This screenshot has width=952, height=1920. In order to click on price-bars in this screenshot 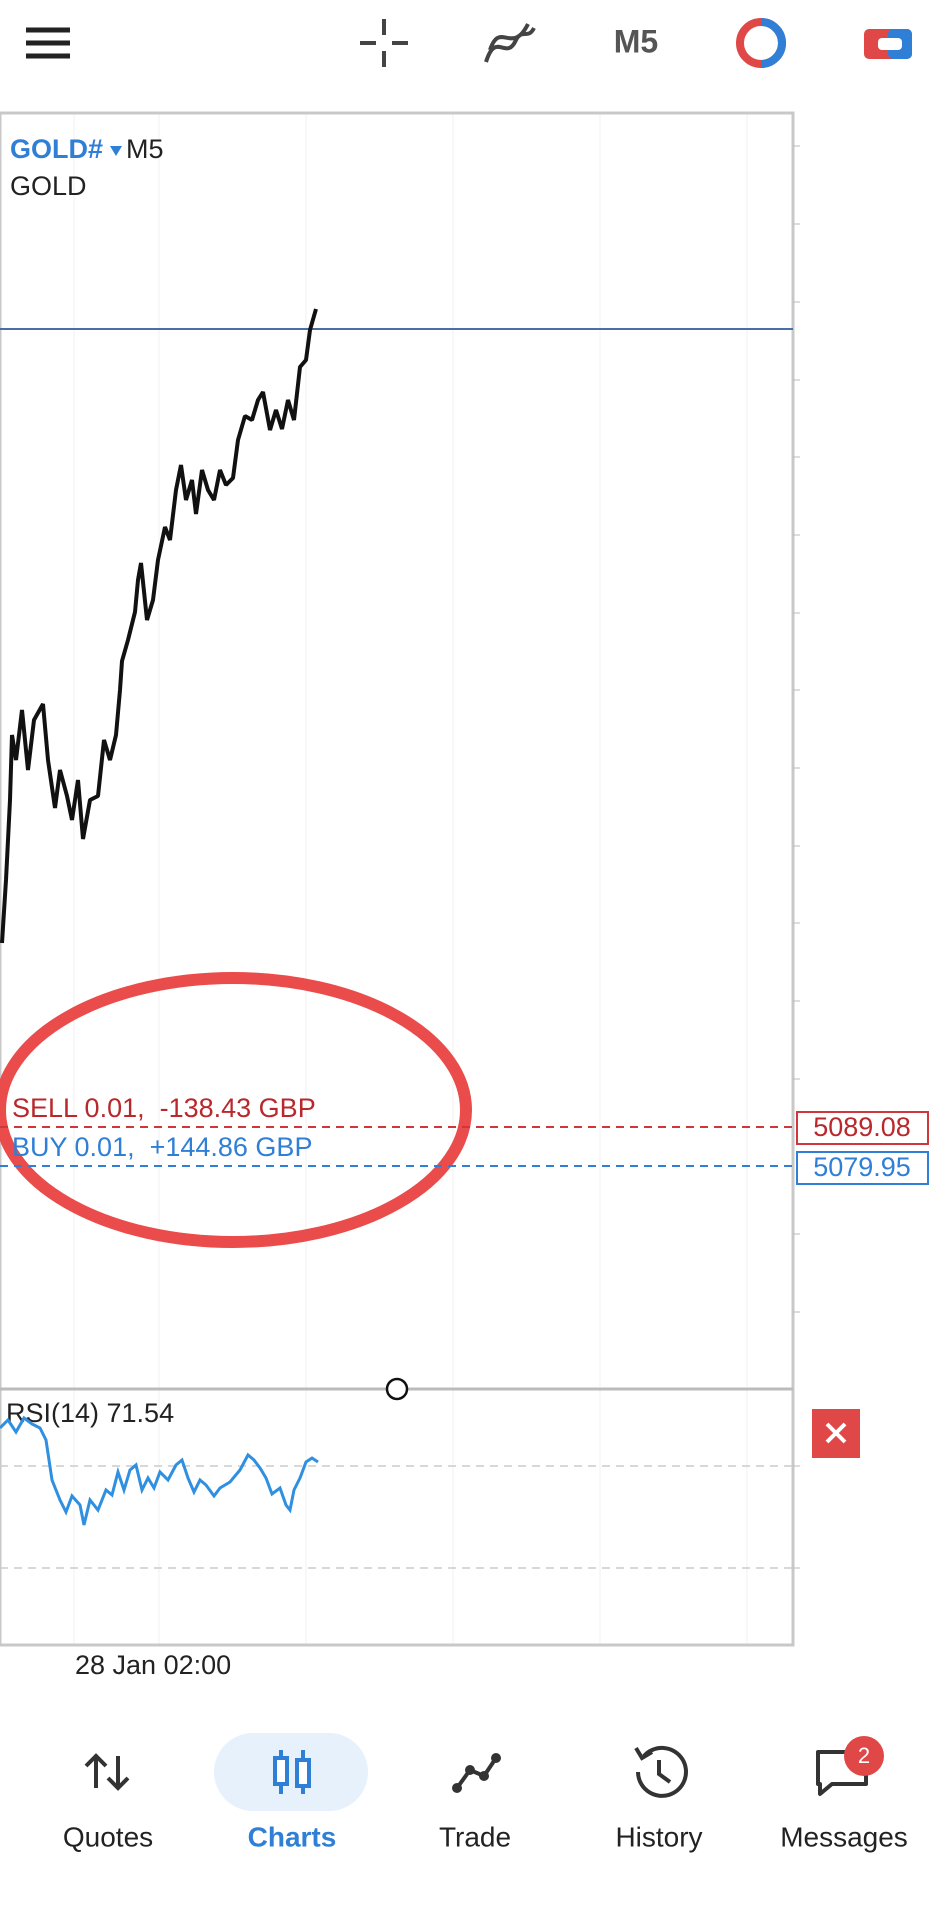, I will do `click(159, 626)`.